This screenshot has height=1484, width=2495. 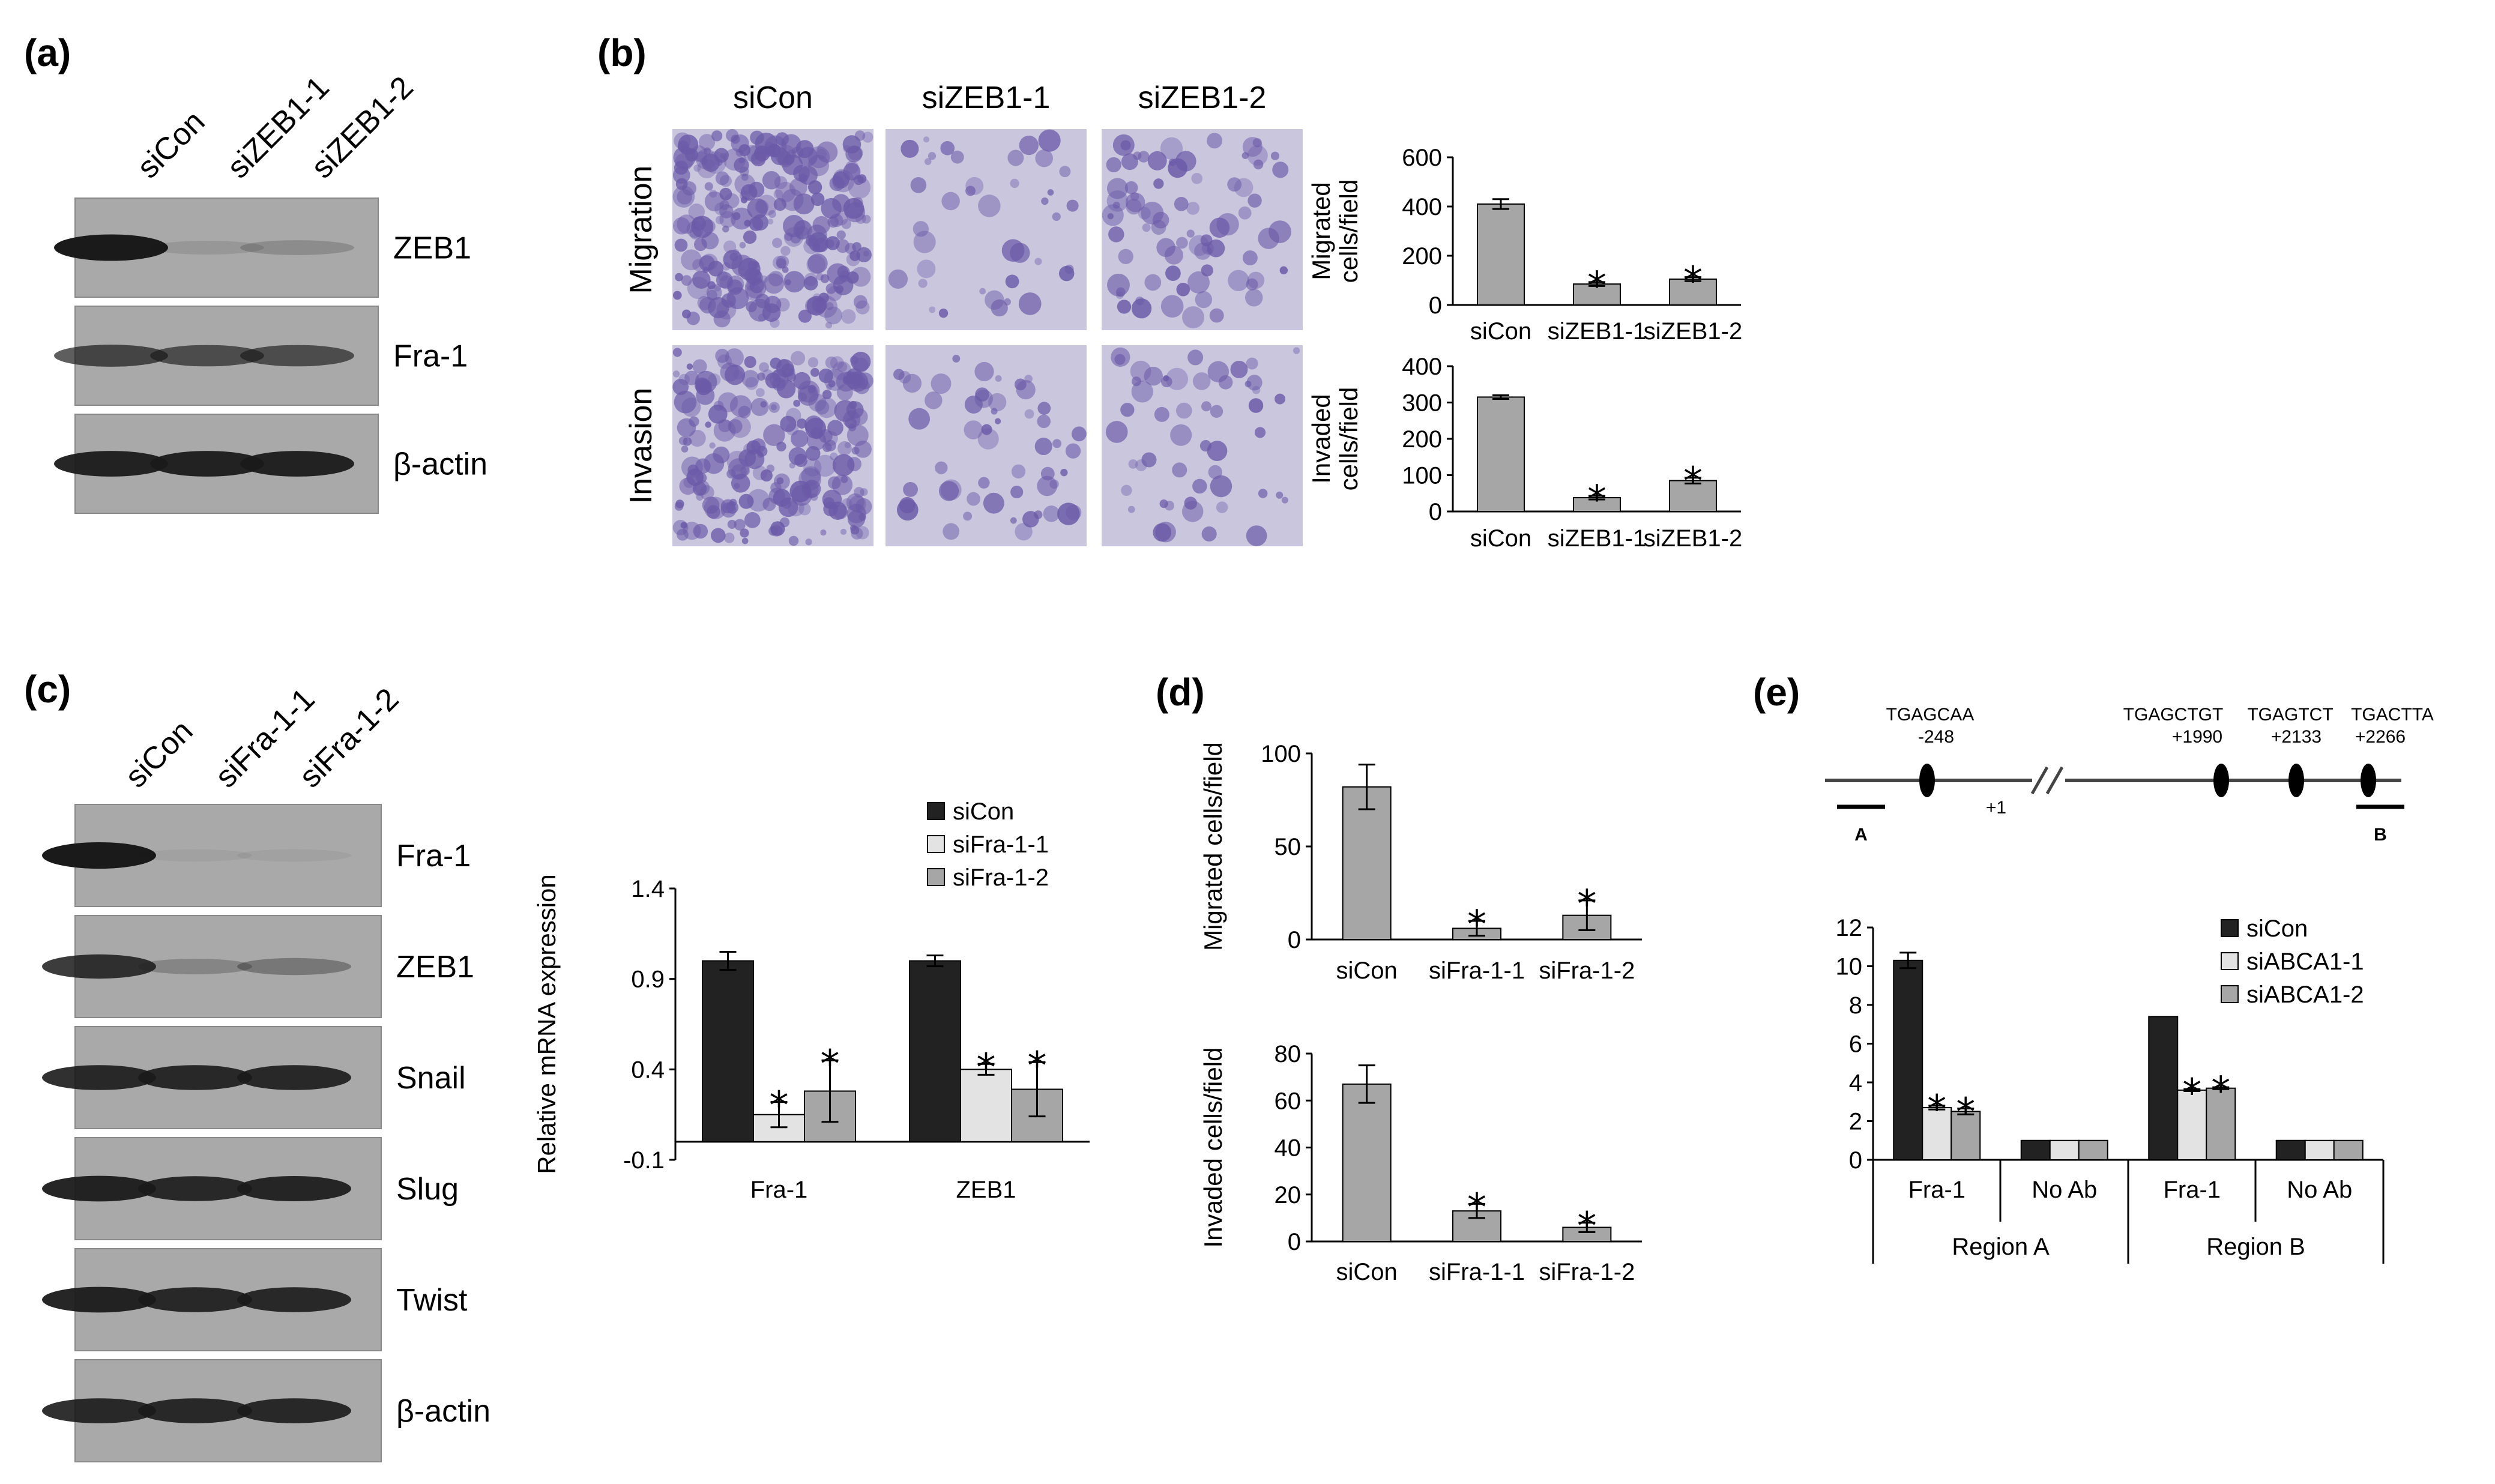 What do you see at coordinates (641, 230) in the screenshot?
I see `micrograph-row-label: Migration` at bounding box center [641, 230].